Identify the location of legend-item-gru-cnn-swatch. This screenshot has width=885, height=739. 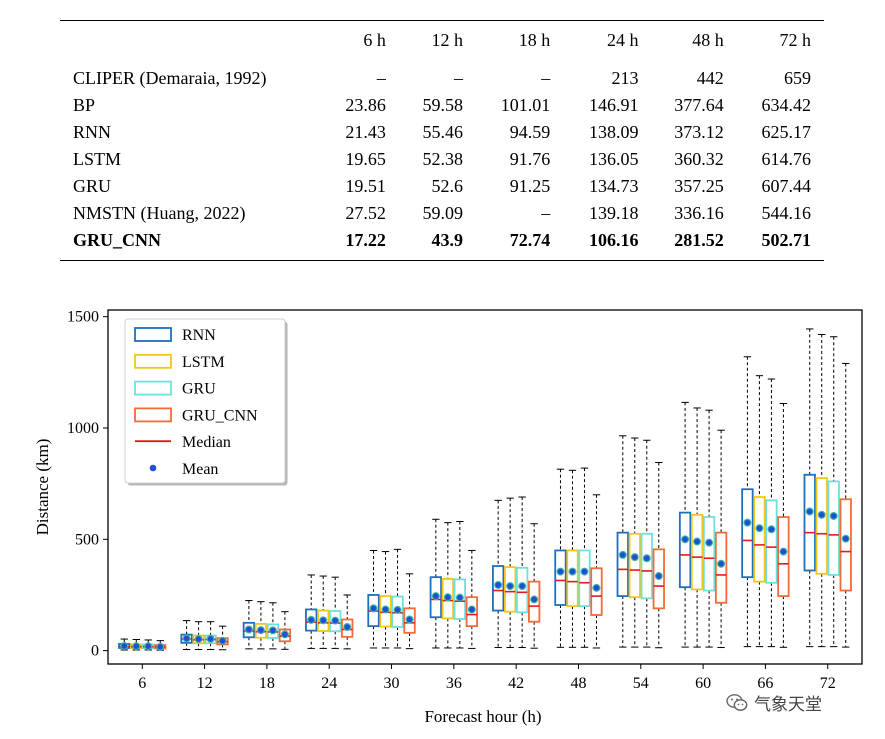
(153, 415).